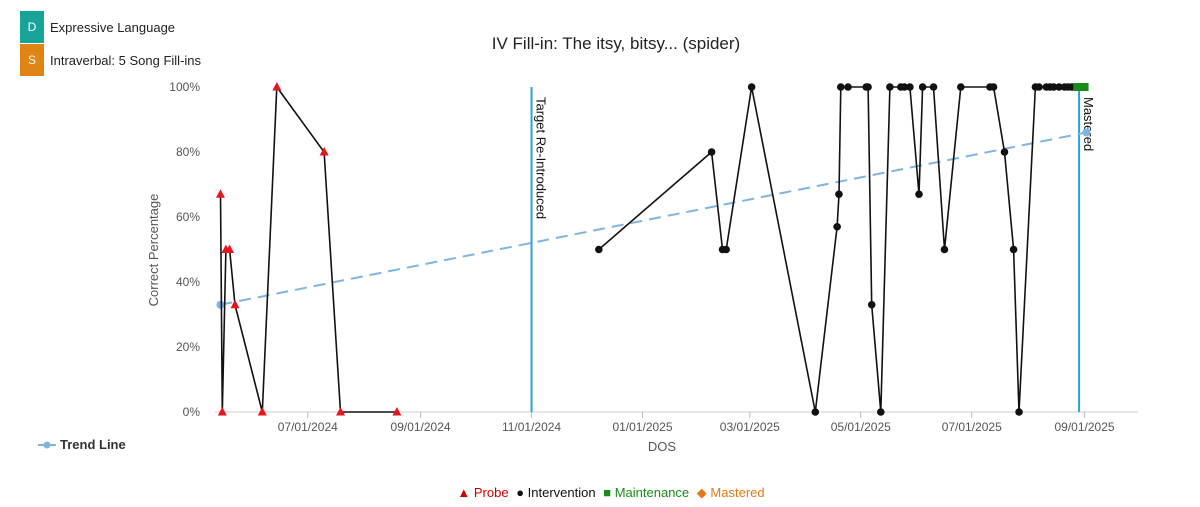  What do you see at coordinates (188, 217) in the screenshot?
I see `y-tick-label: 60%` at bounding box center [188, 217].